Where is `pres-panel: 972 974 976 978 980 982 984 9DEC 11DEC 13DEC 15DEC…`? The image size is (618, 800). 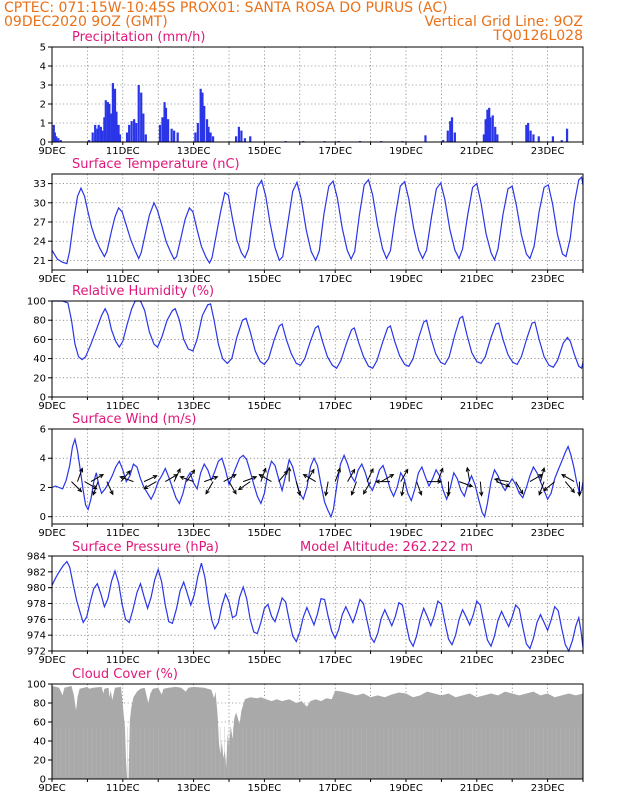
pres-panel: 972 974 976 978 980 982 984 9DEC 11DEC 13DEC 15DEC… is located at coordinates (305, 609).